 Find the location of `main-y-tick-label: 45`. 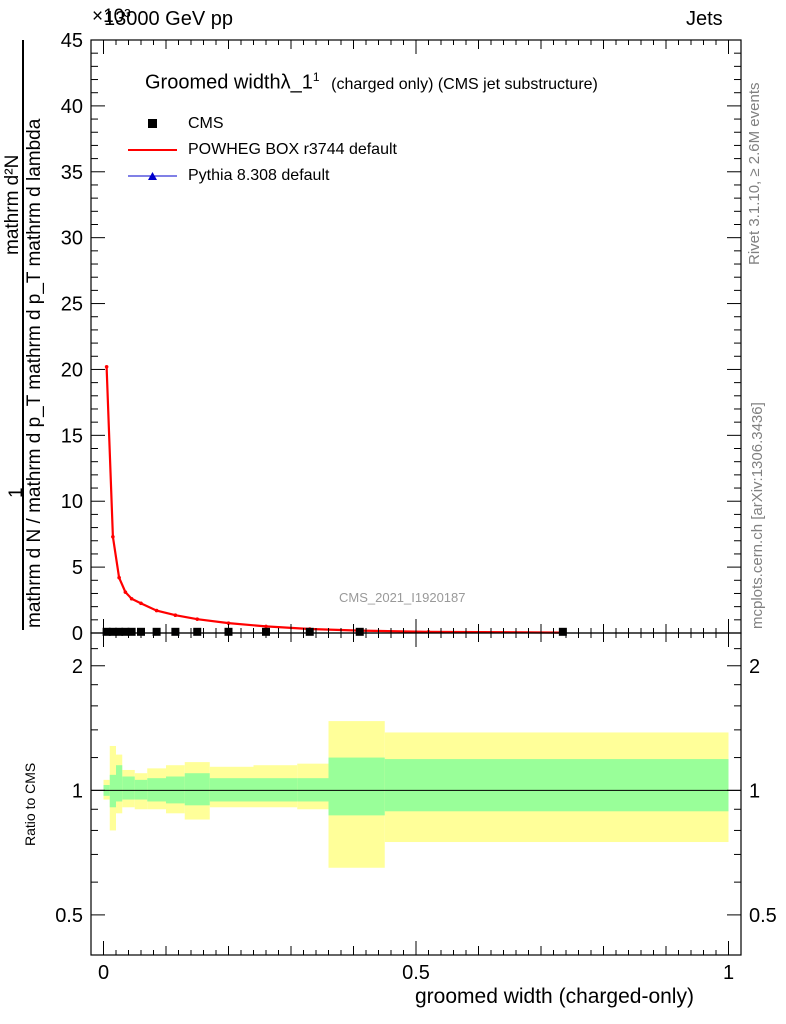

main-y-tick-label: 45 is located at coordinates (72, 41).